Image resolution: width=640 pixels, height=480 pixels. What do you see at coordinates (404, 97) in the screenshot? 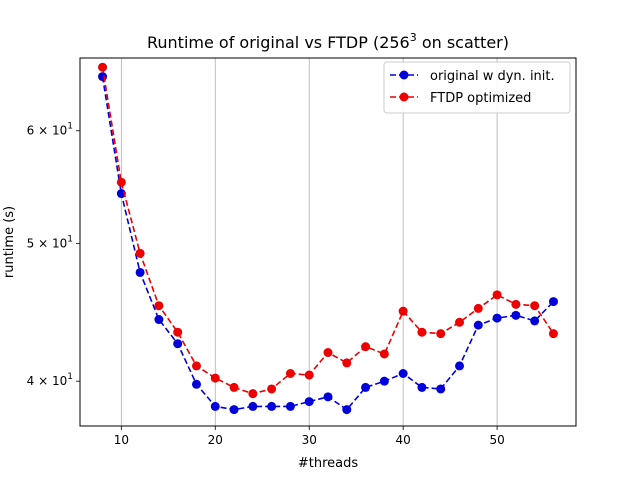
I see `legend-marker-ftdp` at bounding box center [404, 97].